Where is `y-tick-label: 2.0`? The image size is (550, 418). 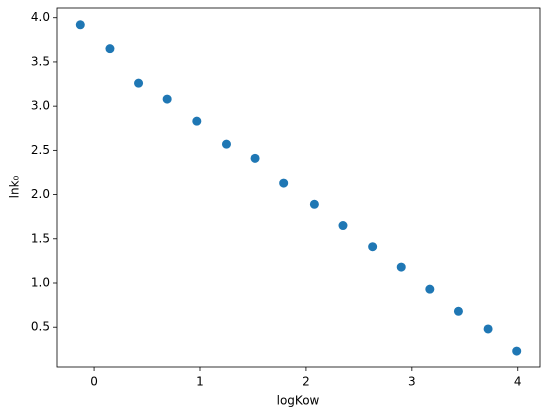
y-tick-label: 2.0 is located at coordinates (40, 194).